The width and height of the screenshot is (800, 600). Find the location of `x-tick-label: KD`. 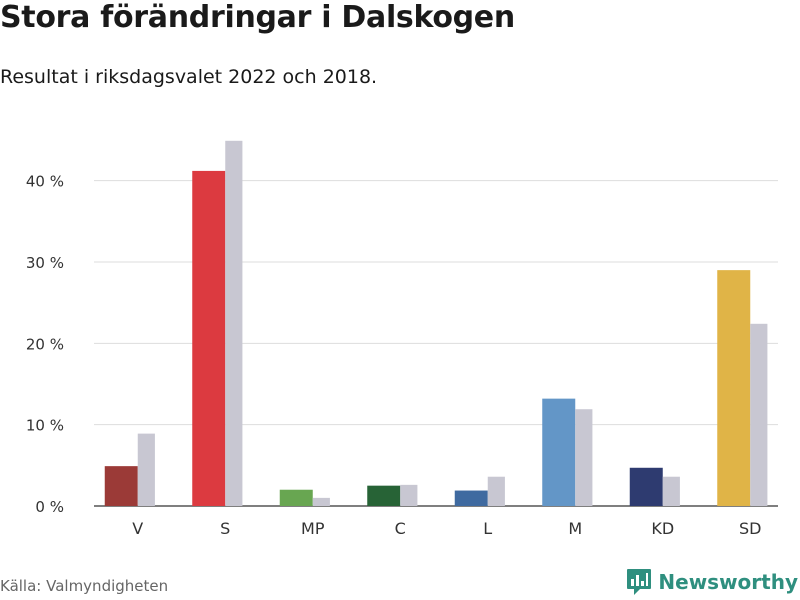

x-tick-label: KD is located at coordinates (662, 528).